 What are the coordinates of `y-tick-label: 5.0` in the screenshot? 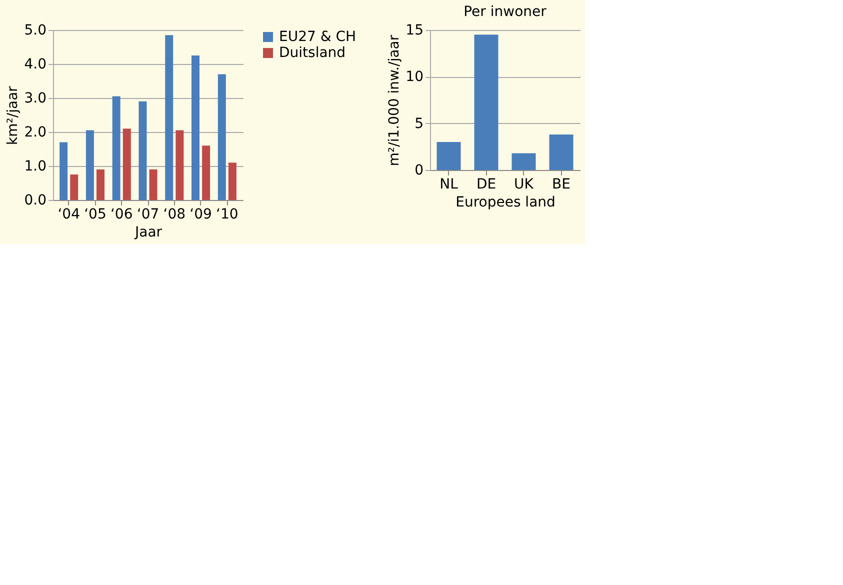 It's located at (35, 30).